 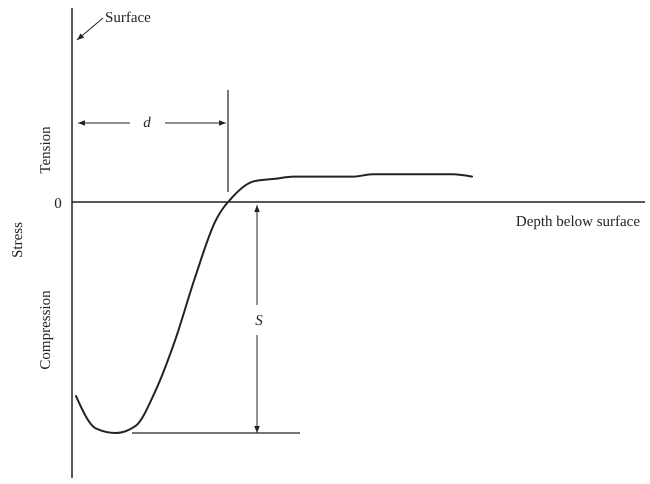 What do you see at coordinates (18, 240) in the screenshot?
I see `y-axis-title: Stress` at bounding box center [18, 240].